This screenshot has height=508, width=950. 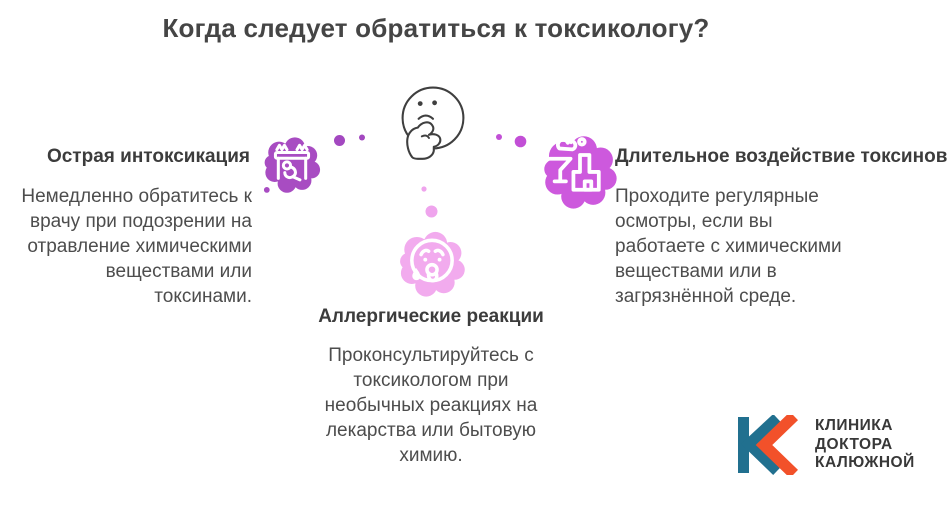 I want to click on left-eye, so click(x=420, y=103).